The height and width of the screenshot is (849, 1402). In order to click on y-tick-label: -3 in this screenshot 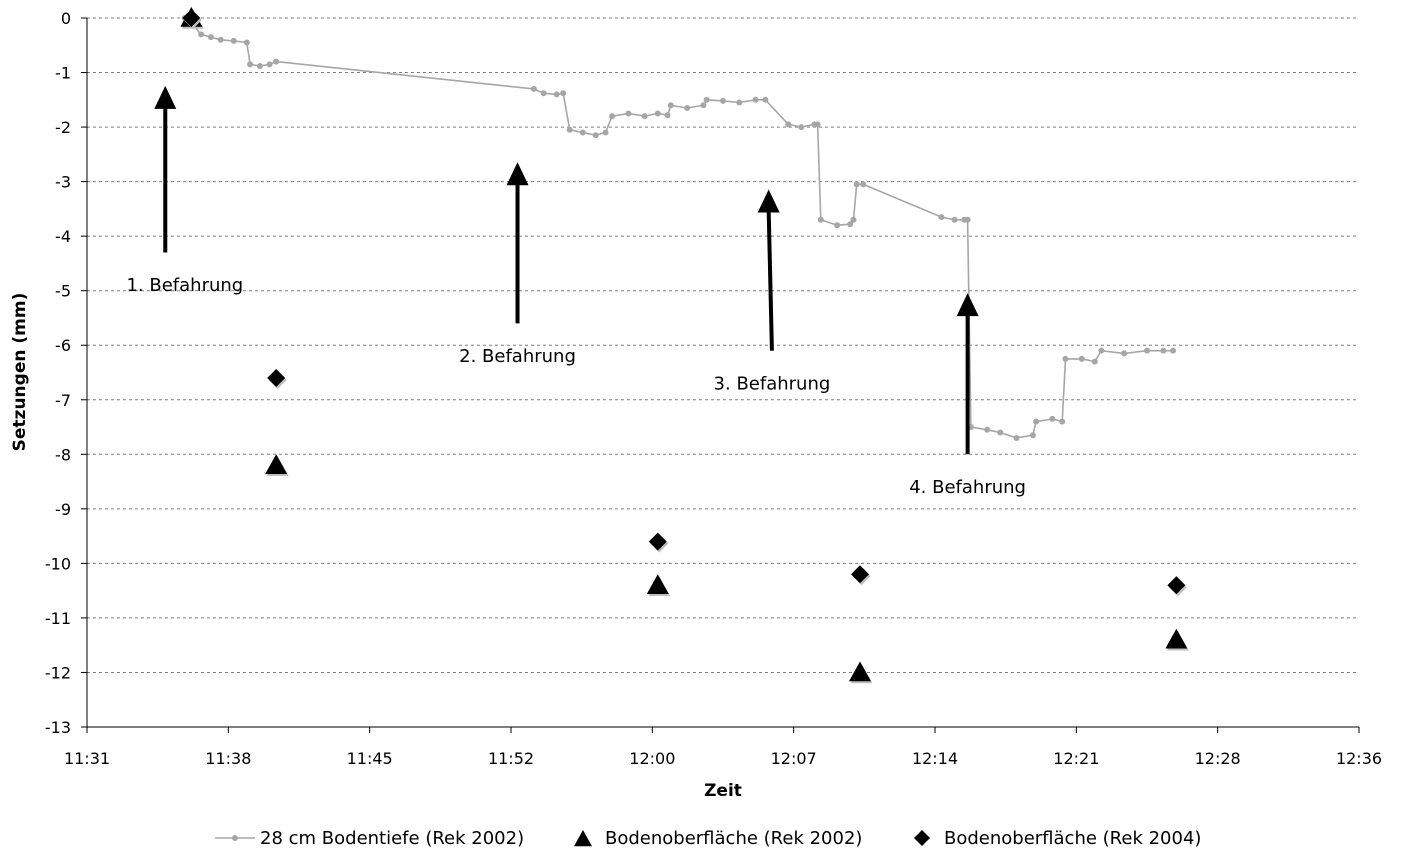, I will do `click(63, 182)`.